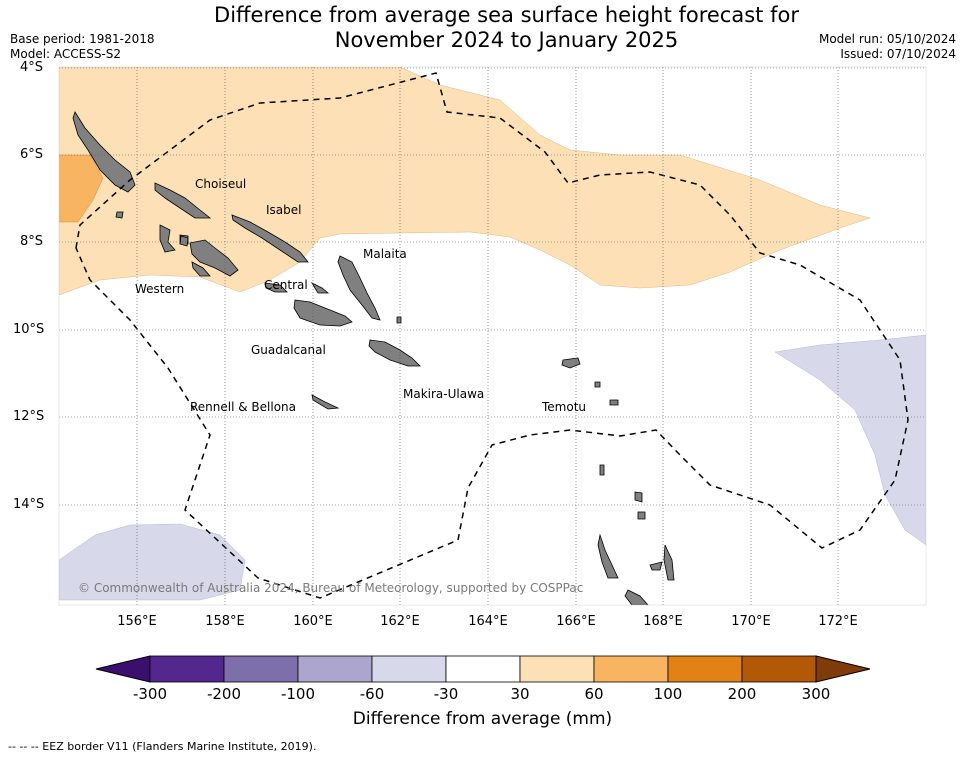 The image size is (965, 758). Describe the element at coordinates (663, 621) in the screenshot. I see `lon-label-168e: 168°E` at that location.